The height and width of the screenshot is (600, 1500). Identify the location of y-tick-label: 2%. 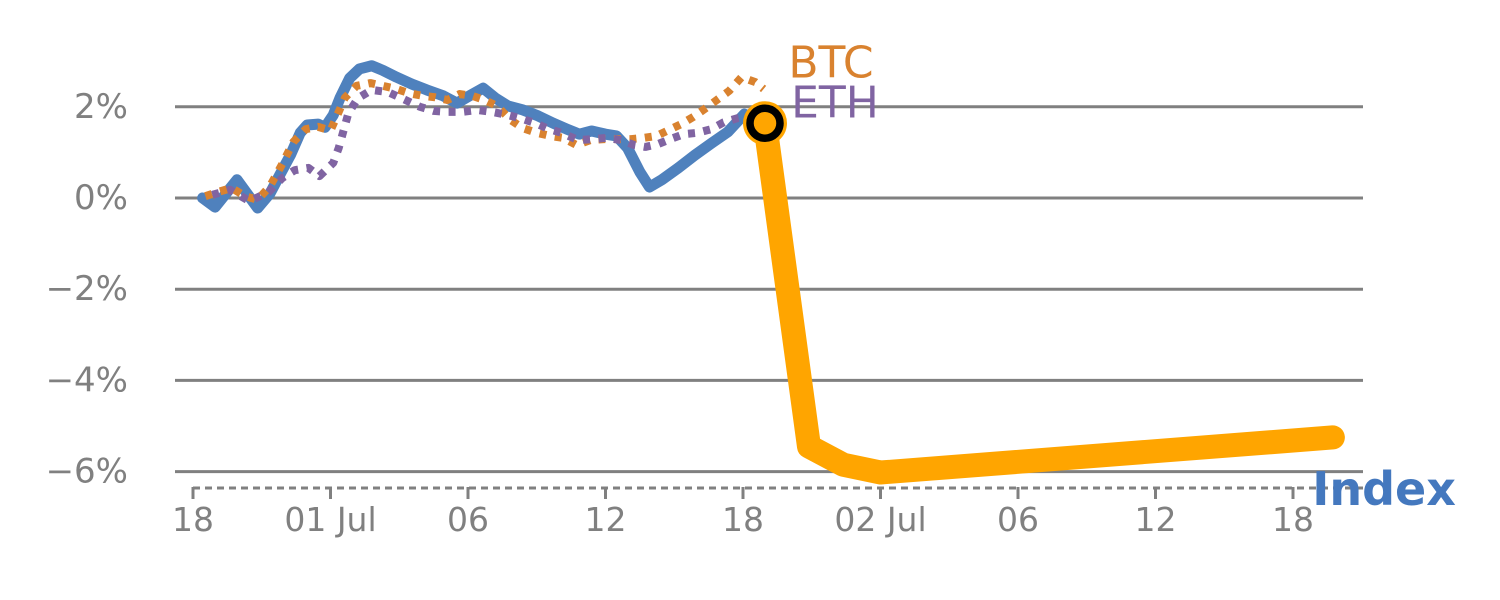
(101, 107).